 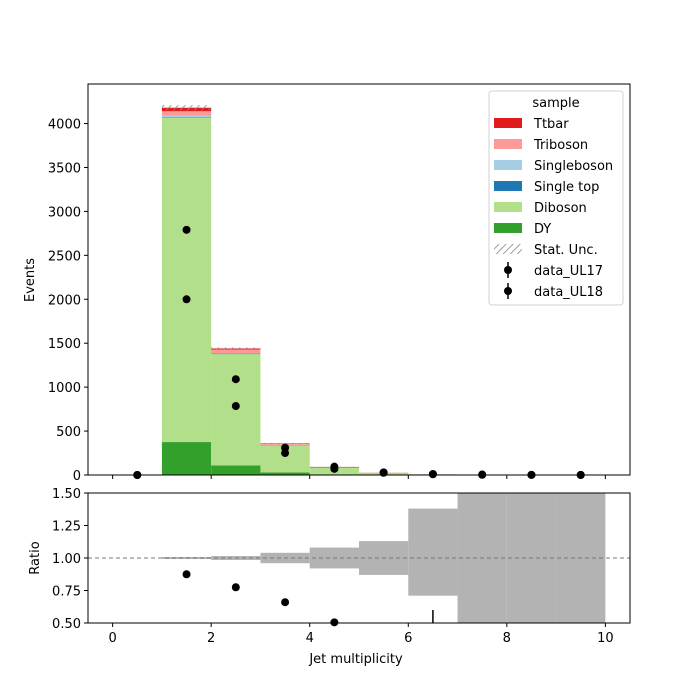 What do you see at coordinates (508, 123) in the screenshot?
I see `legend-swatch-ttbar` at bounding box center [508, 123].